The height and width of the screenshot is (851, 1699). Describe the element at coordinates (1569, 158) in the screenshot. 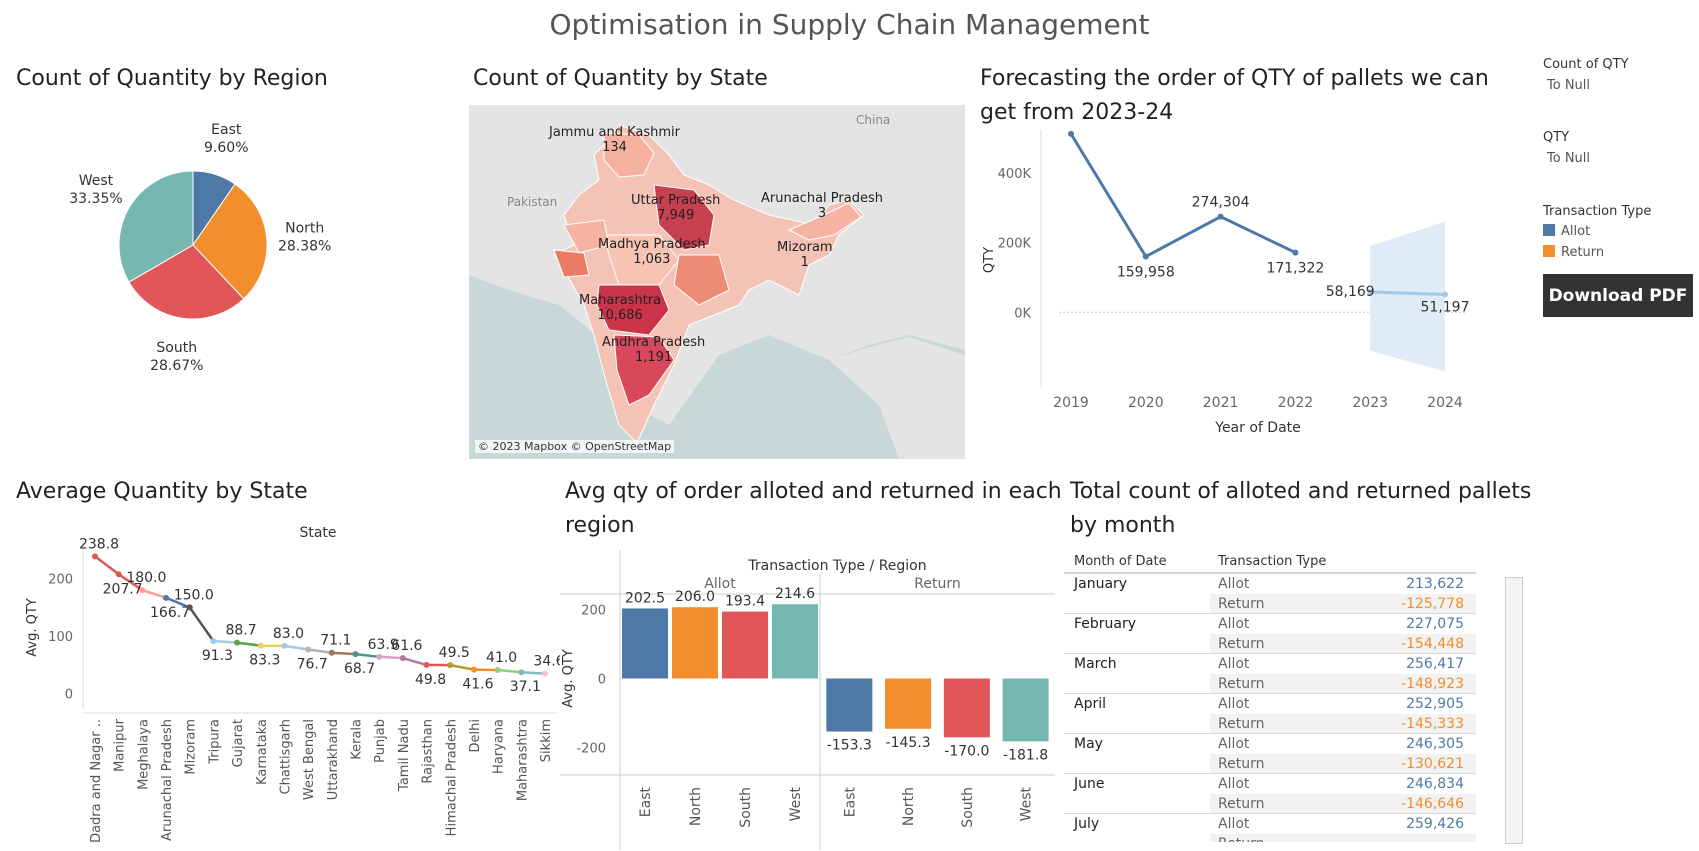

I see `qty-filter-value: To Null` at that location.